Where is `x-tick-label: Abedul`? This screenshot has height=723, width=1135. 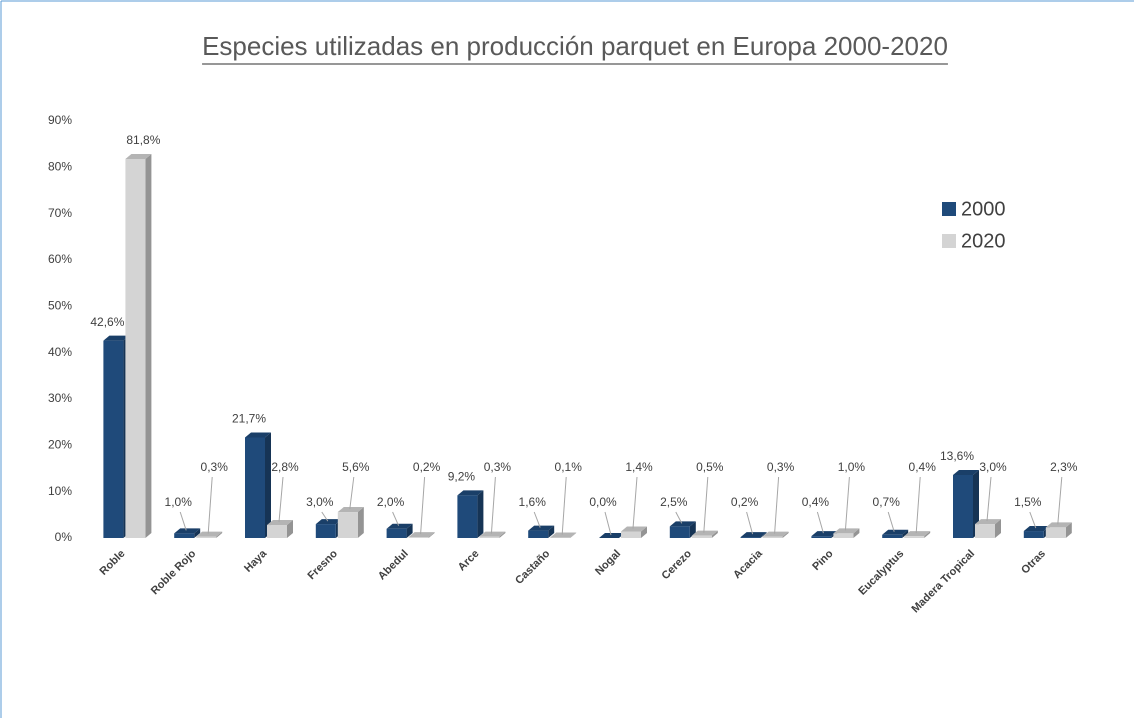 x-tick-label: Abedul is located at coordinates (393, 565).